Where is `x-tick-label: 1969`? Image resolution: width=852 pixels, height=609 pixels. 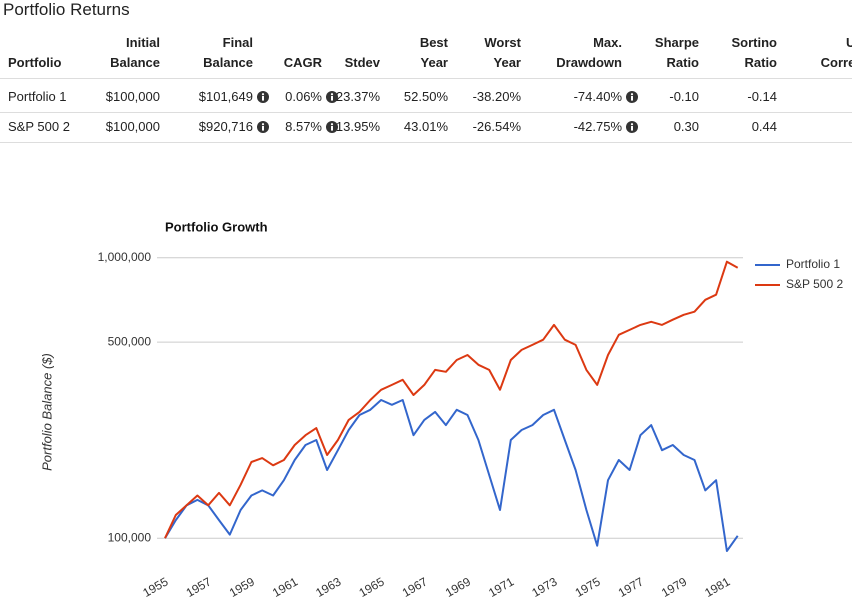
x-tick-label: 1969 is located at coordinates (458, 587).